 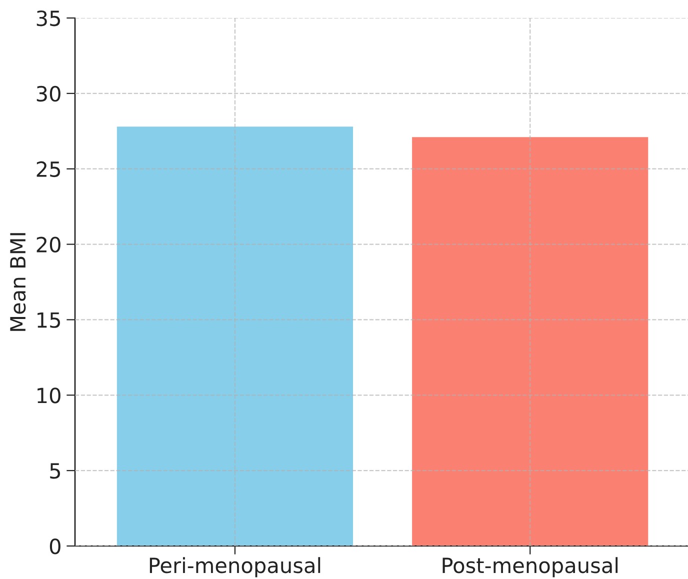 I want to click on y-tick-label: 30, so click(x=48, y=94).